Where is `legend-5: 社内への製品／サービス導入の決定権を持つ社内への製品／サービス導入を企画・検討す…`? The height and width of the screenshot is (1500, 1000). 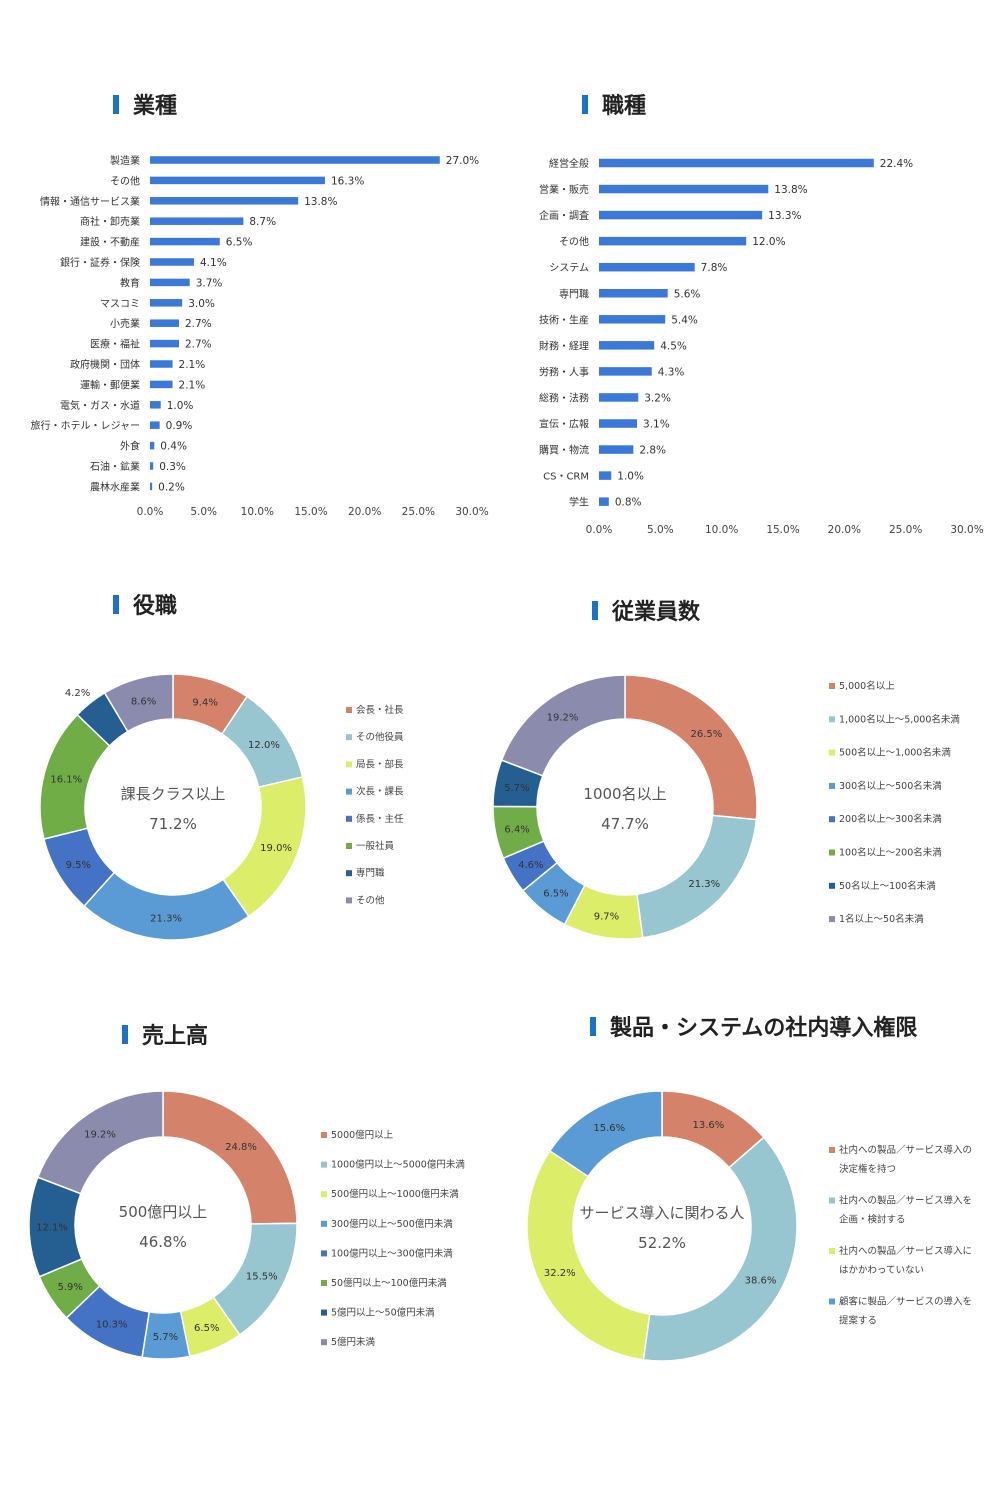 legend-5: 社内への製品／サービス導入の決定権を持つ社内への製品／サービス導入を企画・検討す… is located at coordinates (900, 1235).